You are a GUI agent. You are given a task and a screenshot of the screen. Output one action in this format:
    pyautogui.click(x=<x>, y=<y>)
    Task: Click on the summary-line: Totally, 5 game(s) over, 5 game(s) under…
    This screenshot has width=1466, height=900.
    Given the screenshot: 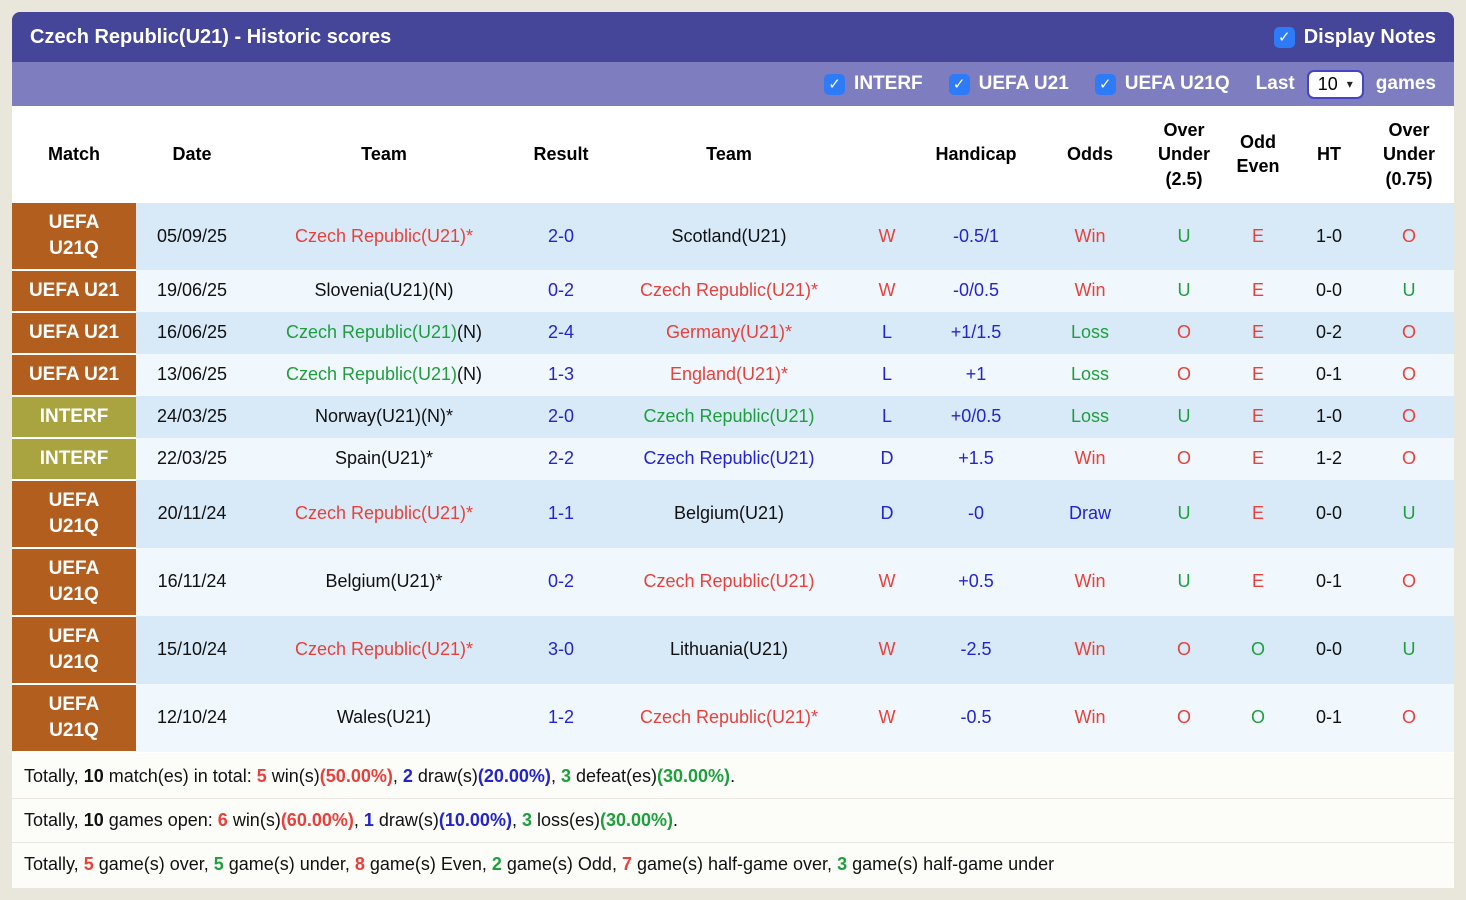 What is the action you would take?
    pyautogui.click(x=733, y=863)
    